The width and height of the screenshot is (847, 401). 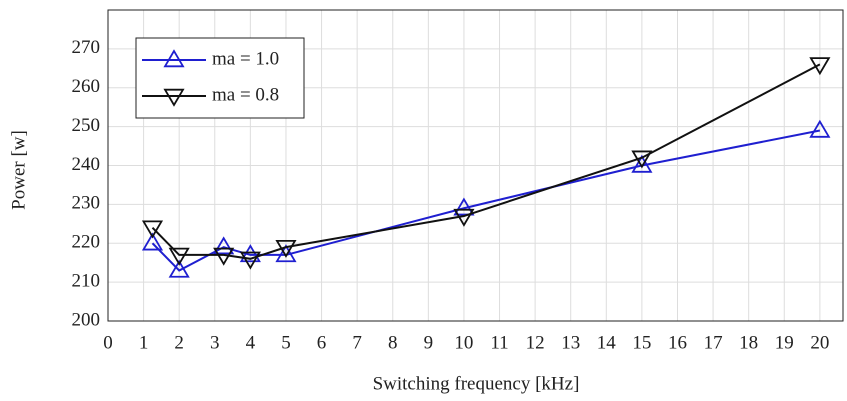 What do you see at coordinates (86, 280) in the screenshot?
I see `y-tick-label: 210` at bounding box center [86, 280].